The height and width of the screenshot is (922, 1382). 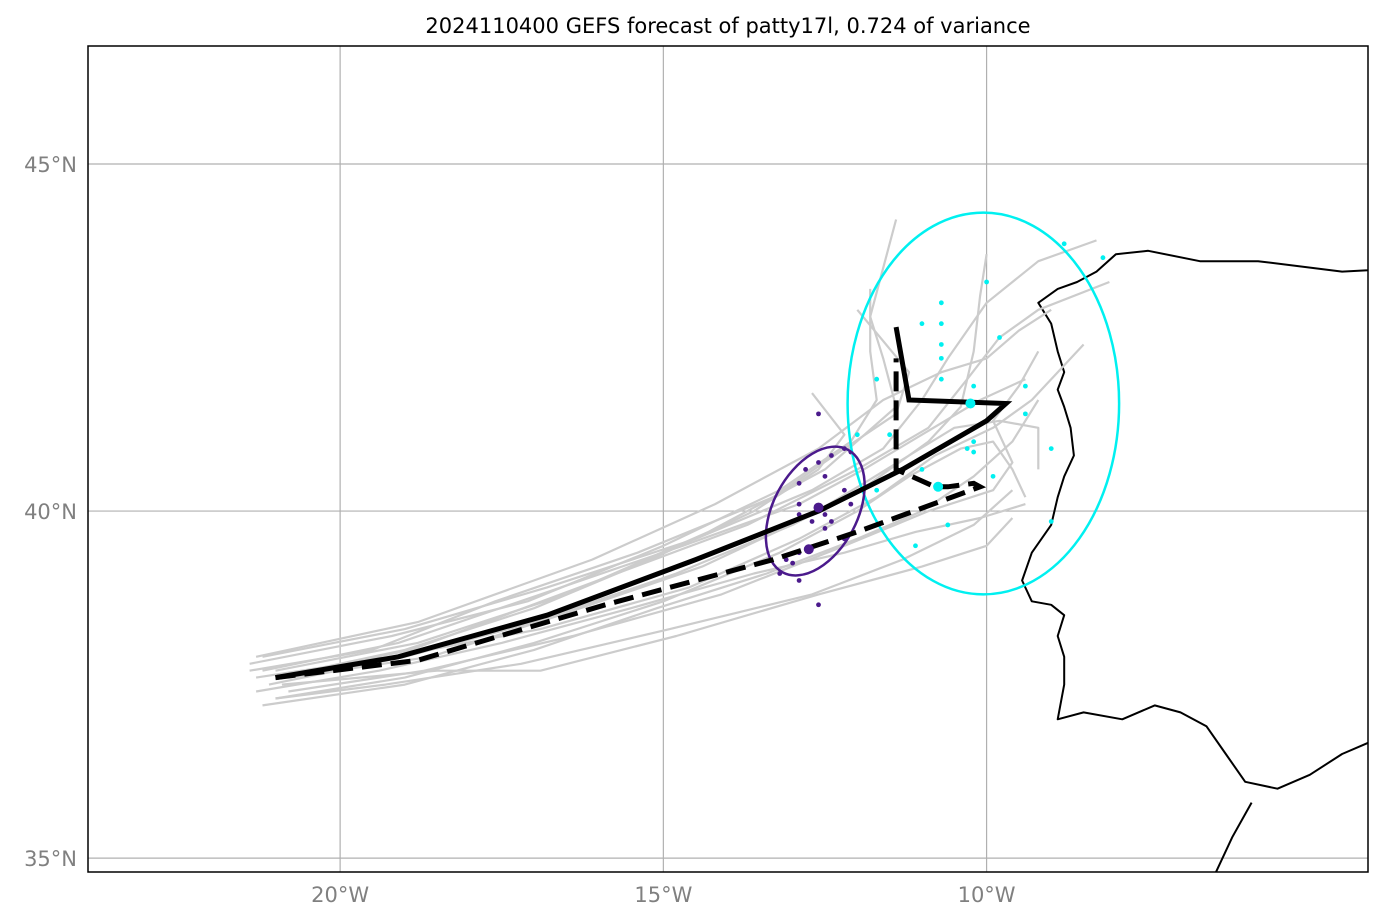 I want to click on cluster-a-centroid, so click(x=970, y=403).